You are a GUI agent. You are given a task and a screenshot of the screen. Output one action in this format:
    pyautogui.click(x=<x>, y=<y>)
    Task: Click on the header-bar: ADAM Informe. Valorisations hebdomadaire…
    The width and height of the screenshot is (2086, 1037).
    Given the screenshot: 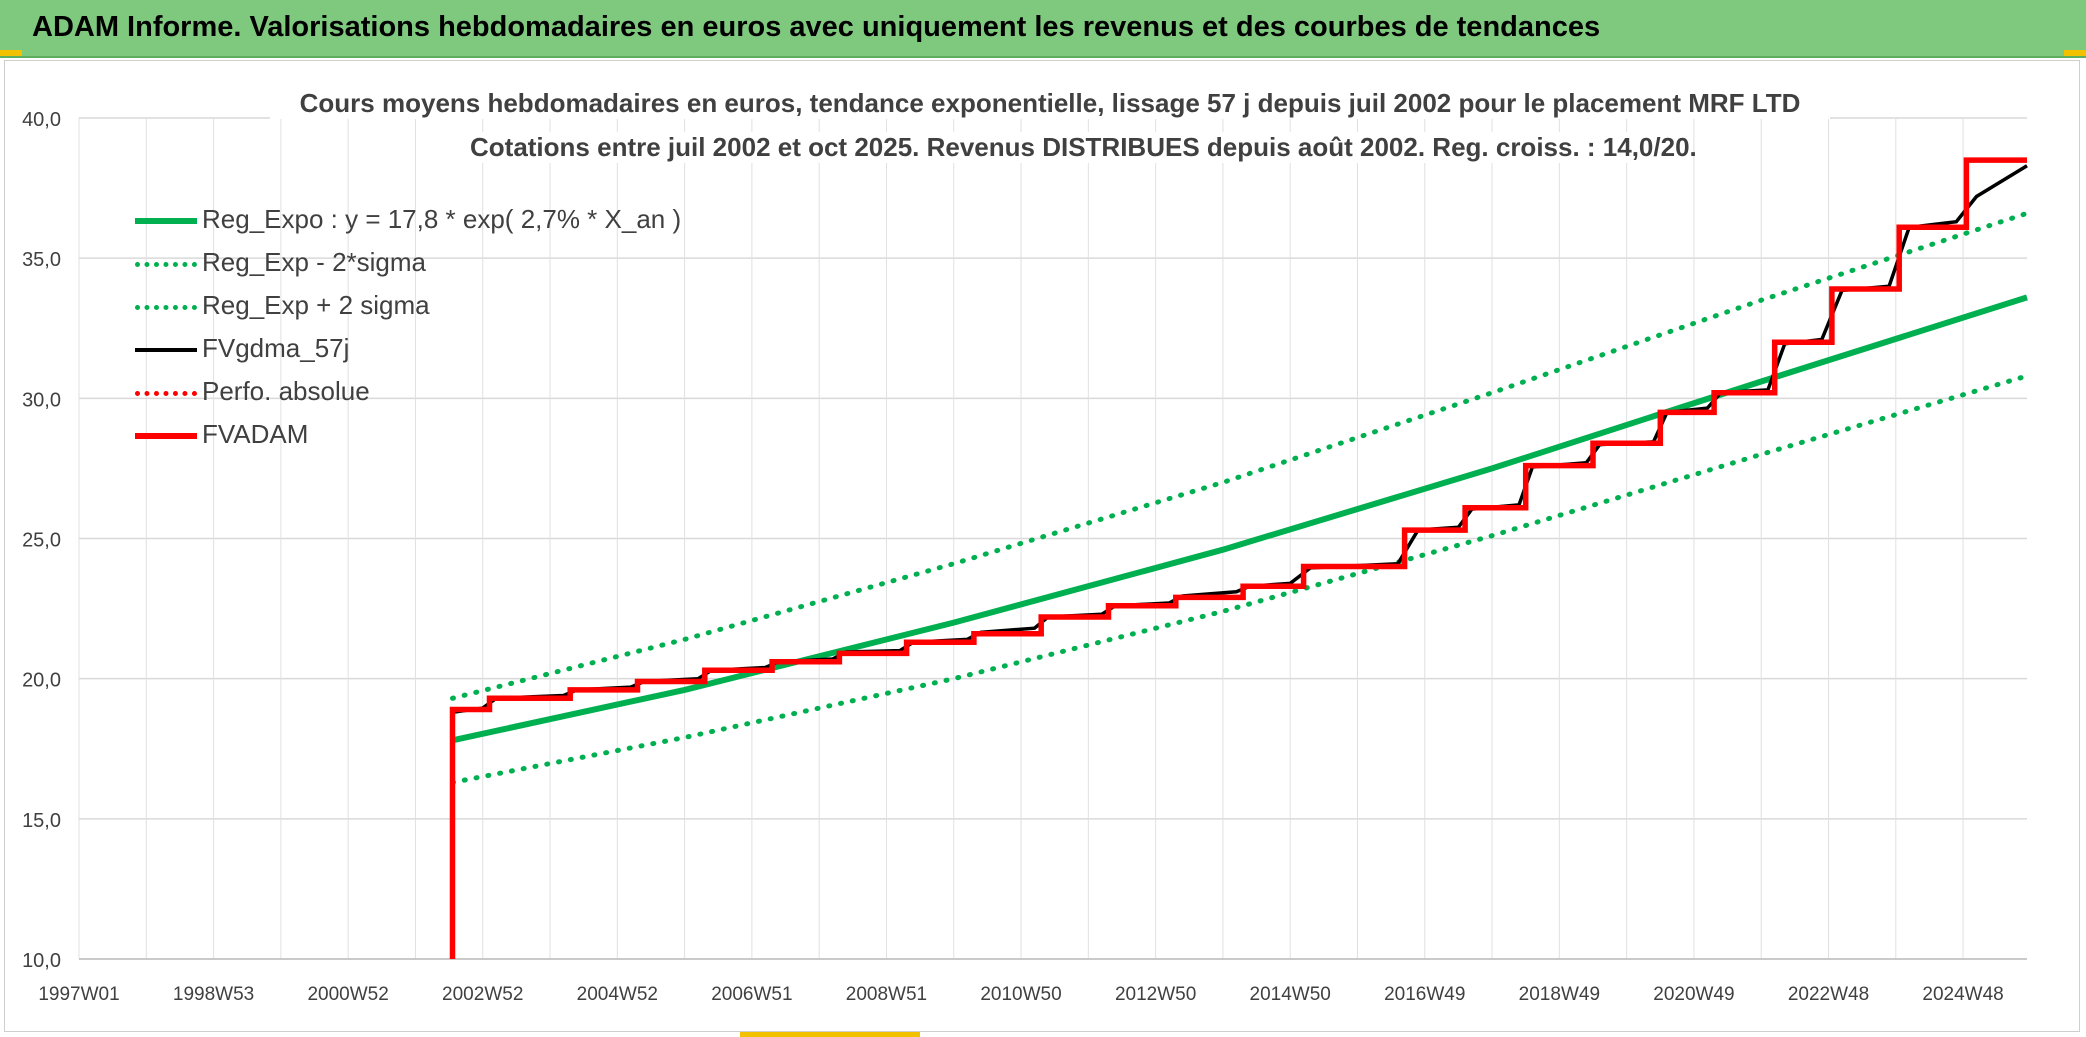 What is the action you would take?
    pyautogui.click(x=1043, y=29)
    